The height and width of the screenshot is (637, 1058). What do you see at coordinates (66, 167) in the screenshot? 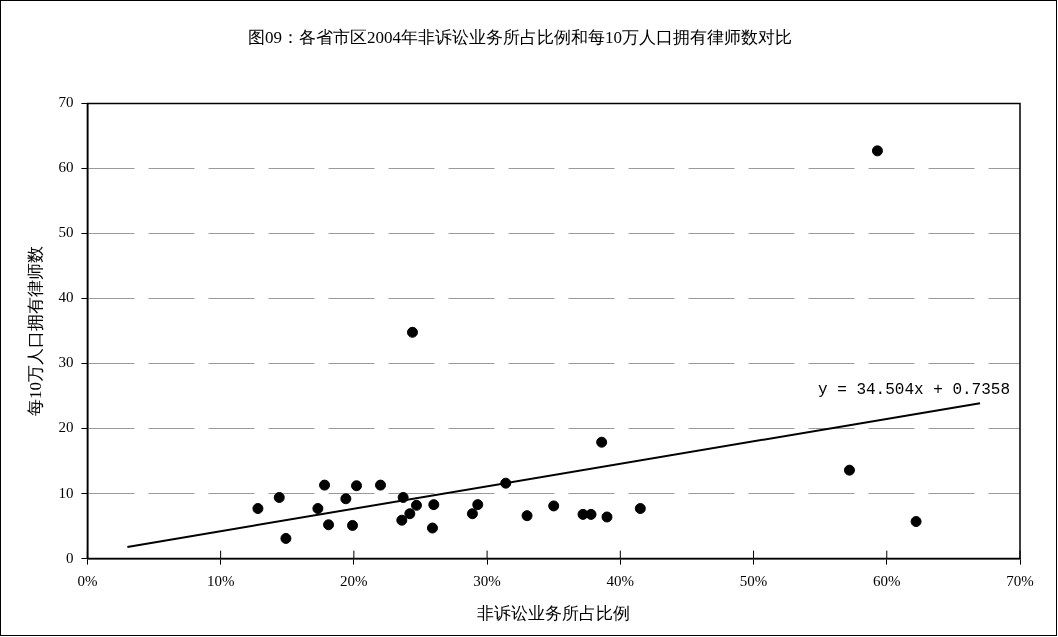
I see `y-tick-label: 60` at bounding box center [66, 167].